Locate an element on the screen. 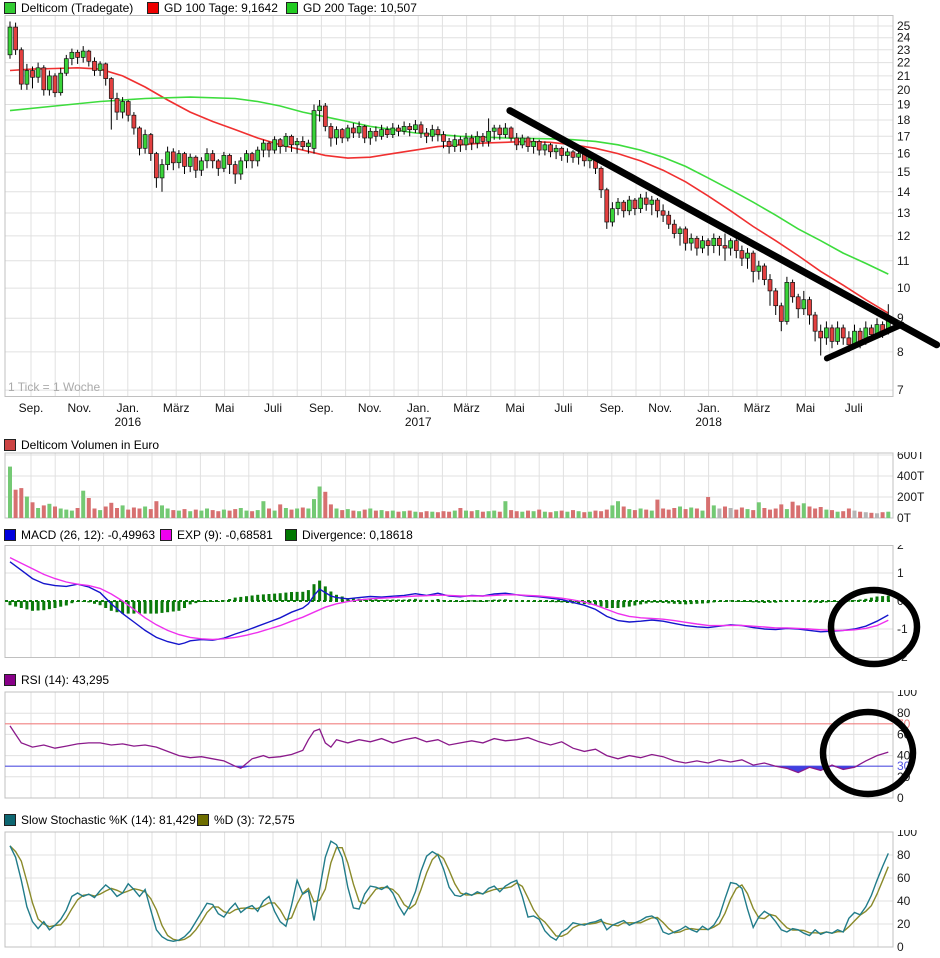 This screenshot has width=940, height=958. series-swatch-volume is located at coordinates (10, 445).